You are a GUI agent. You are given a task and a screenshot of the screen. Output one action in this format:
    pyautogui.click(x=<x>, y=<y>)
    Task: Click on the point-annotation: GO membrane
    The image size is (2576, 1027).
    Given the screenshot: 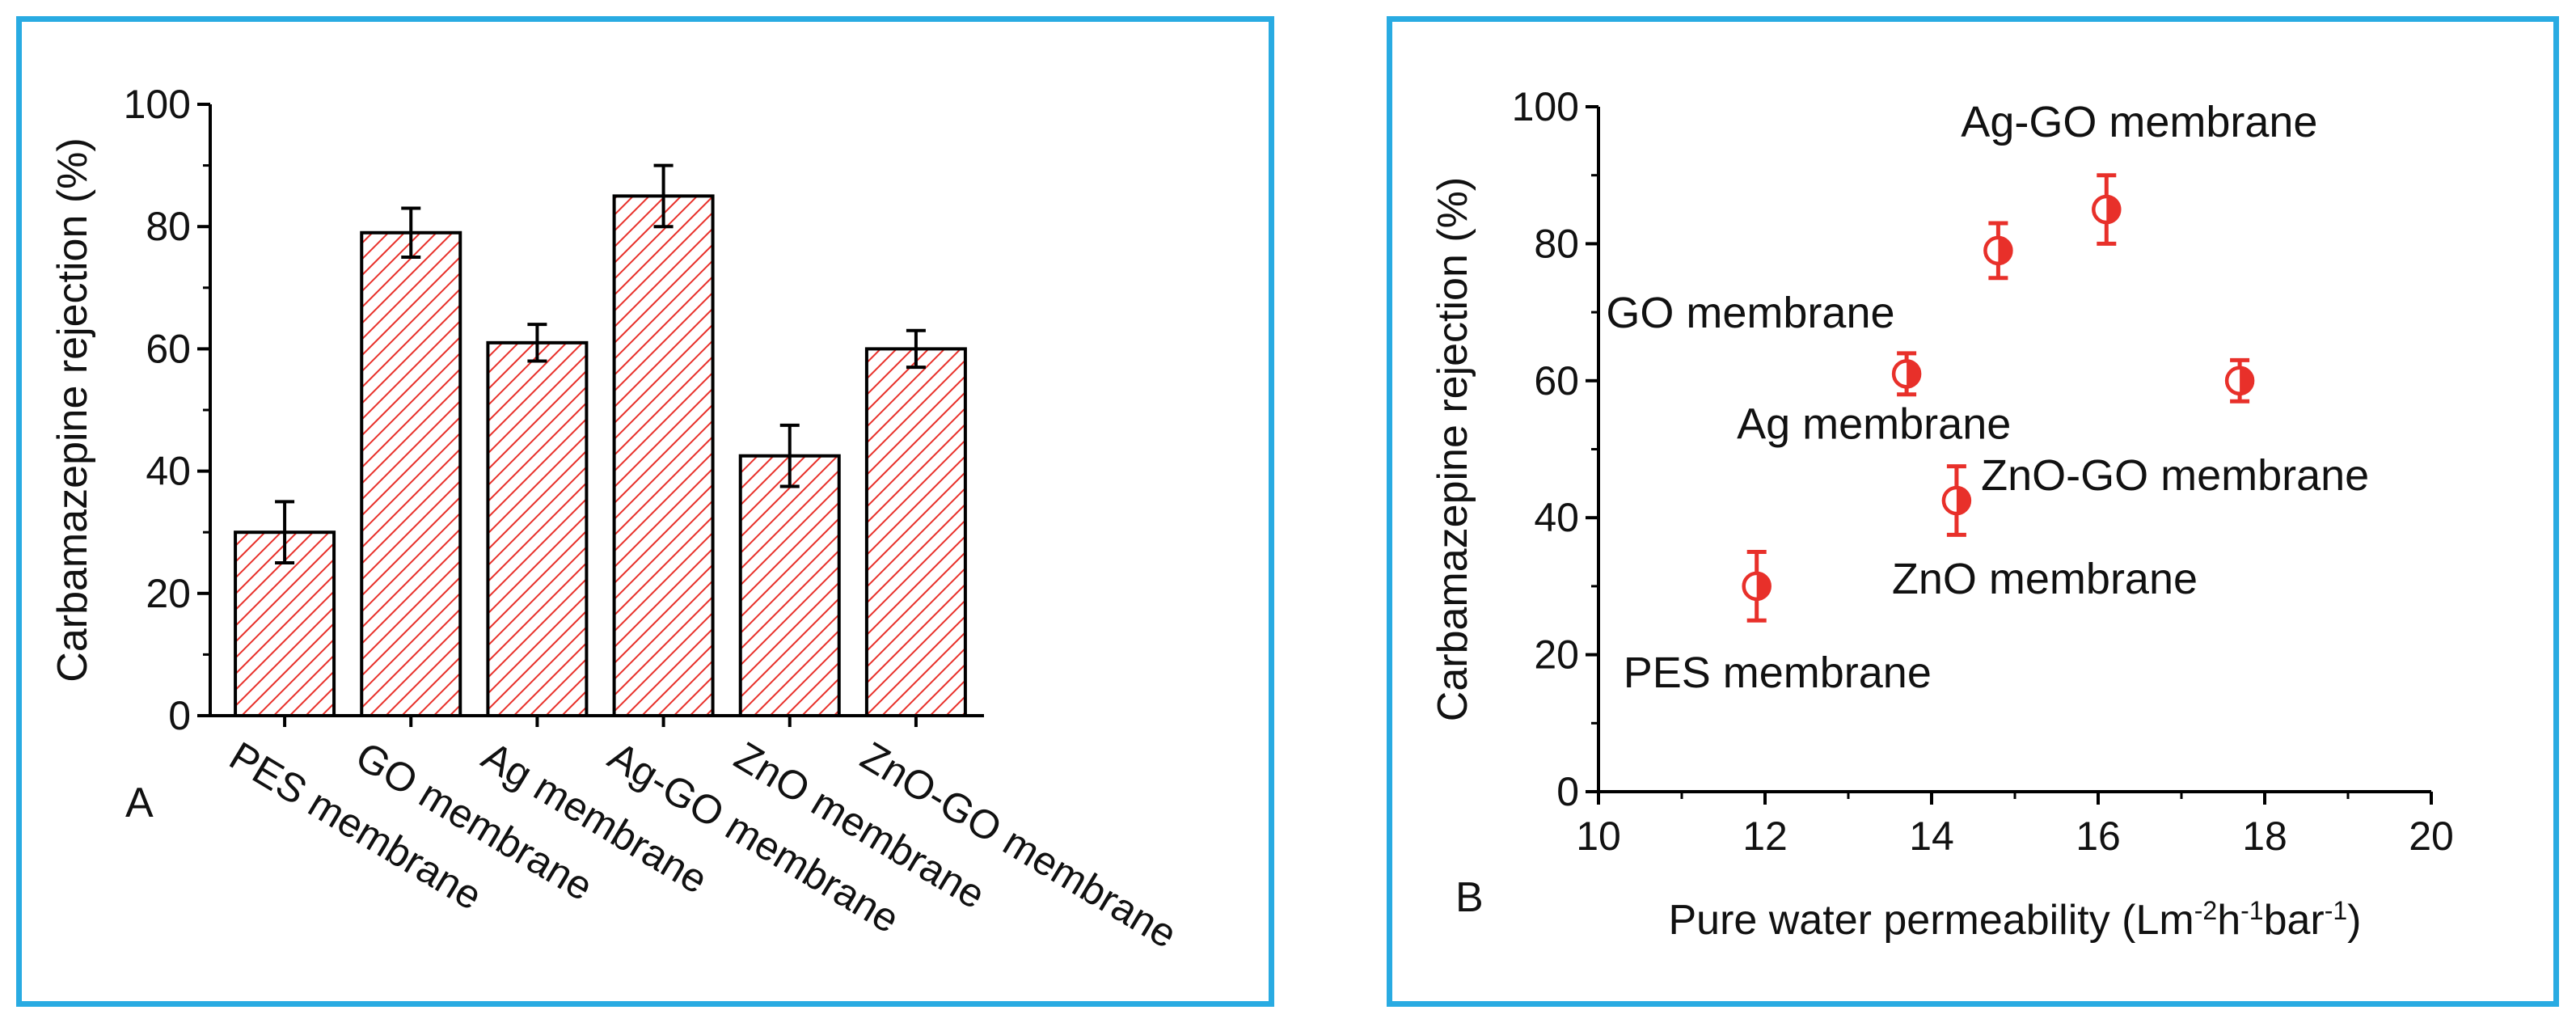 What is the action you would take?
    pyautogui.click(x=1750, y=313)
    